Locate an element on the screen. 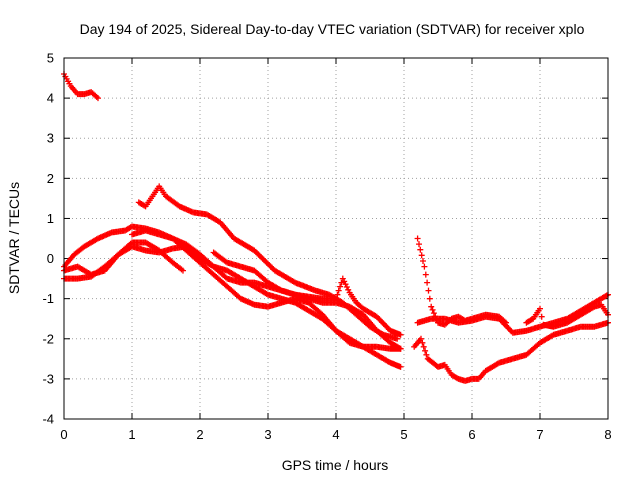 Image resolution: width=640 pixels, height=480 pixels. x-tick-label: 8 is located at coordinates (607, 434).